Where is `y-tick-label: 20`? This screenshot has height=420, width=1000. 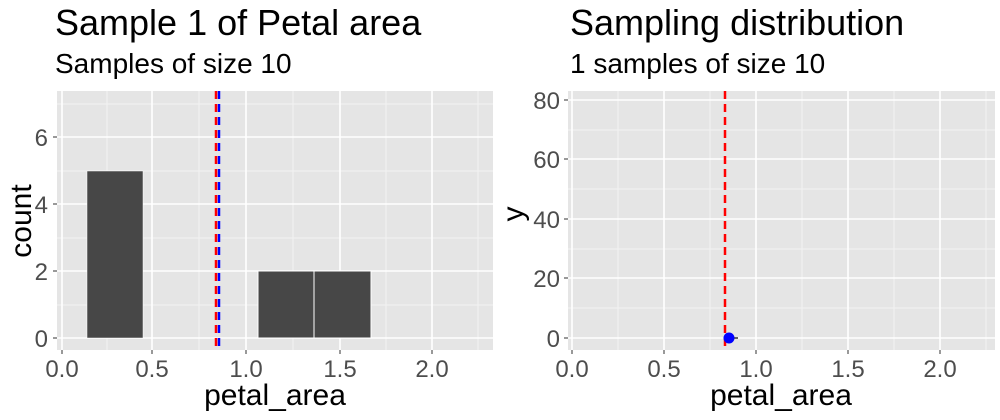 y-tick-label: 20 is located at coordinates (546, 279).